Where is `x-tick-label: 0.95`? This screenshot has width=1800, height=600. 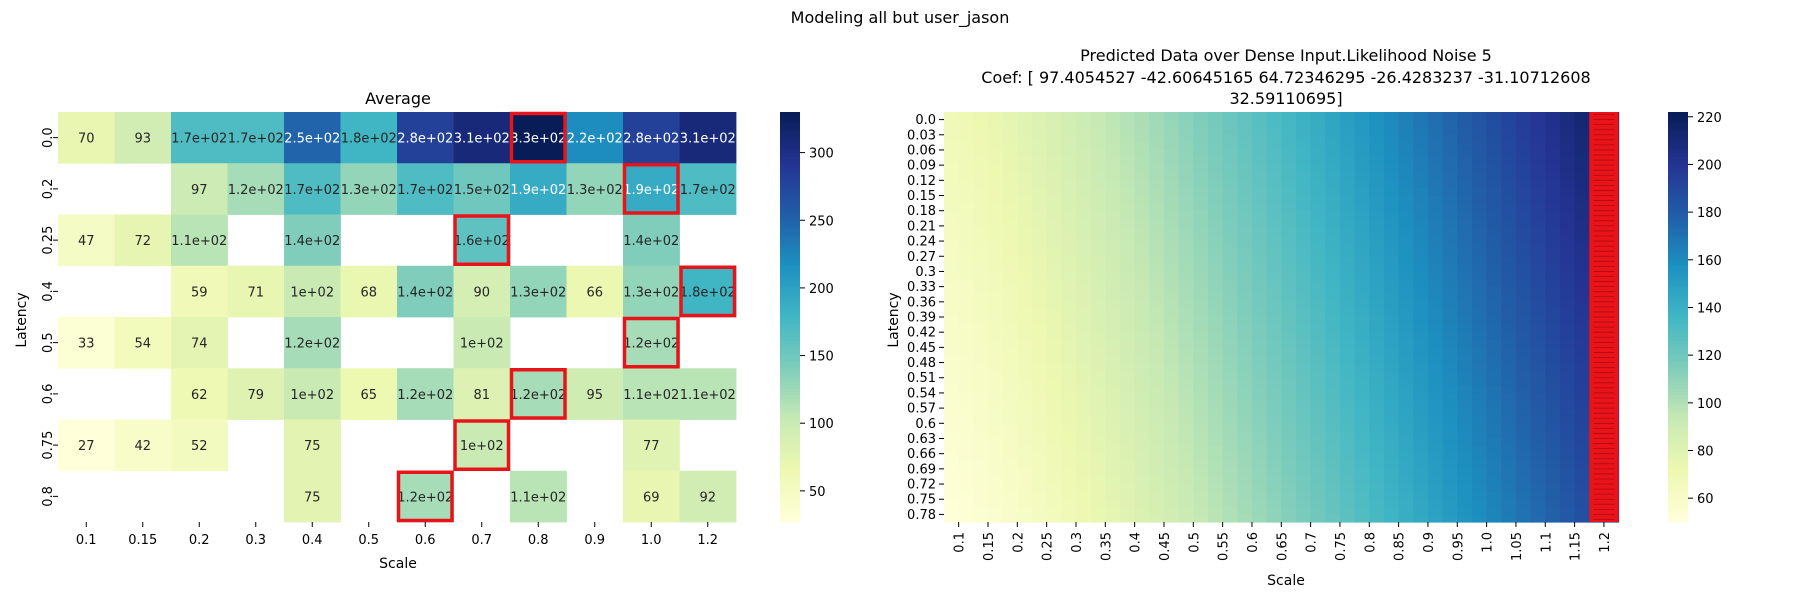 x-tick-label: 0.95 is located at coordinates (1458, 546).